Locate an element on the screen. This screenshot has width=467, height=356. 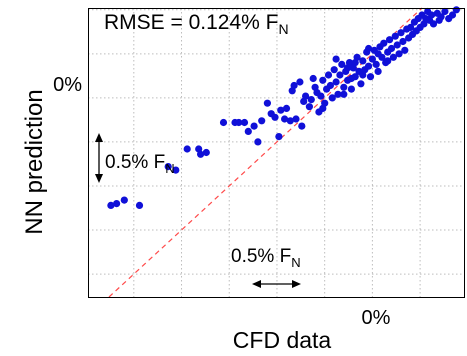
y-axis-label: NN prediction is located at coordinates (34, 161).